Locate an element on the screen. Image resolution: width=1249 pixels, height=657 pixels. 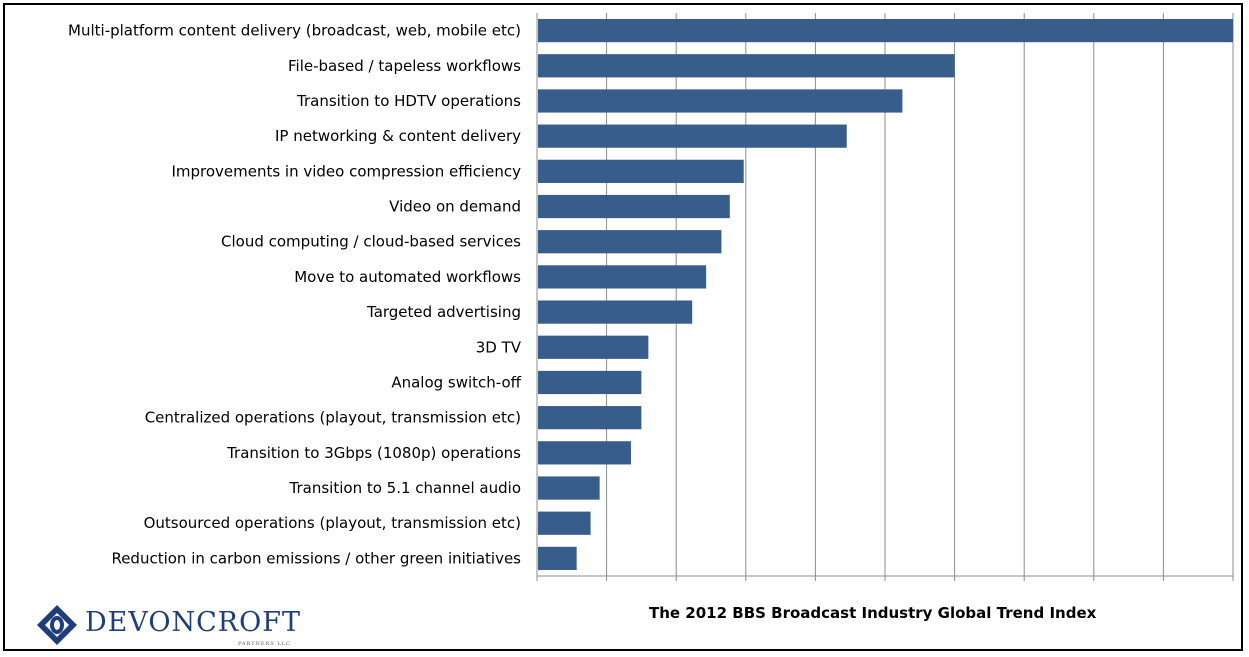
category-label: Video on demand is located at coordinates (455, 207).